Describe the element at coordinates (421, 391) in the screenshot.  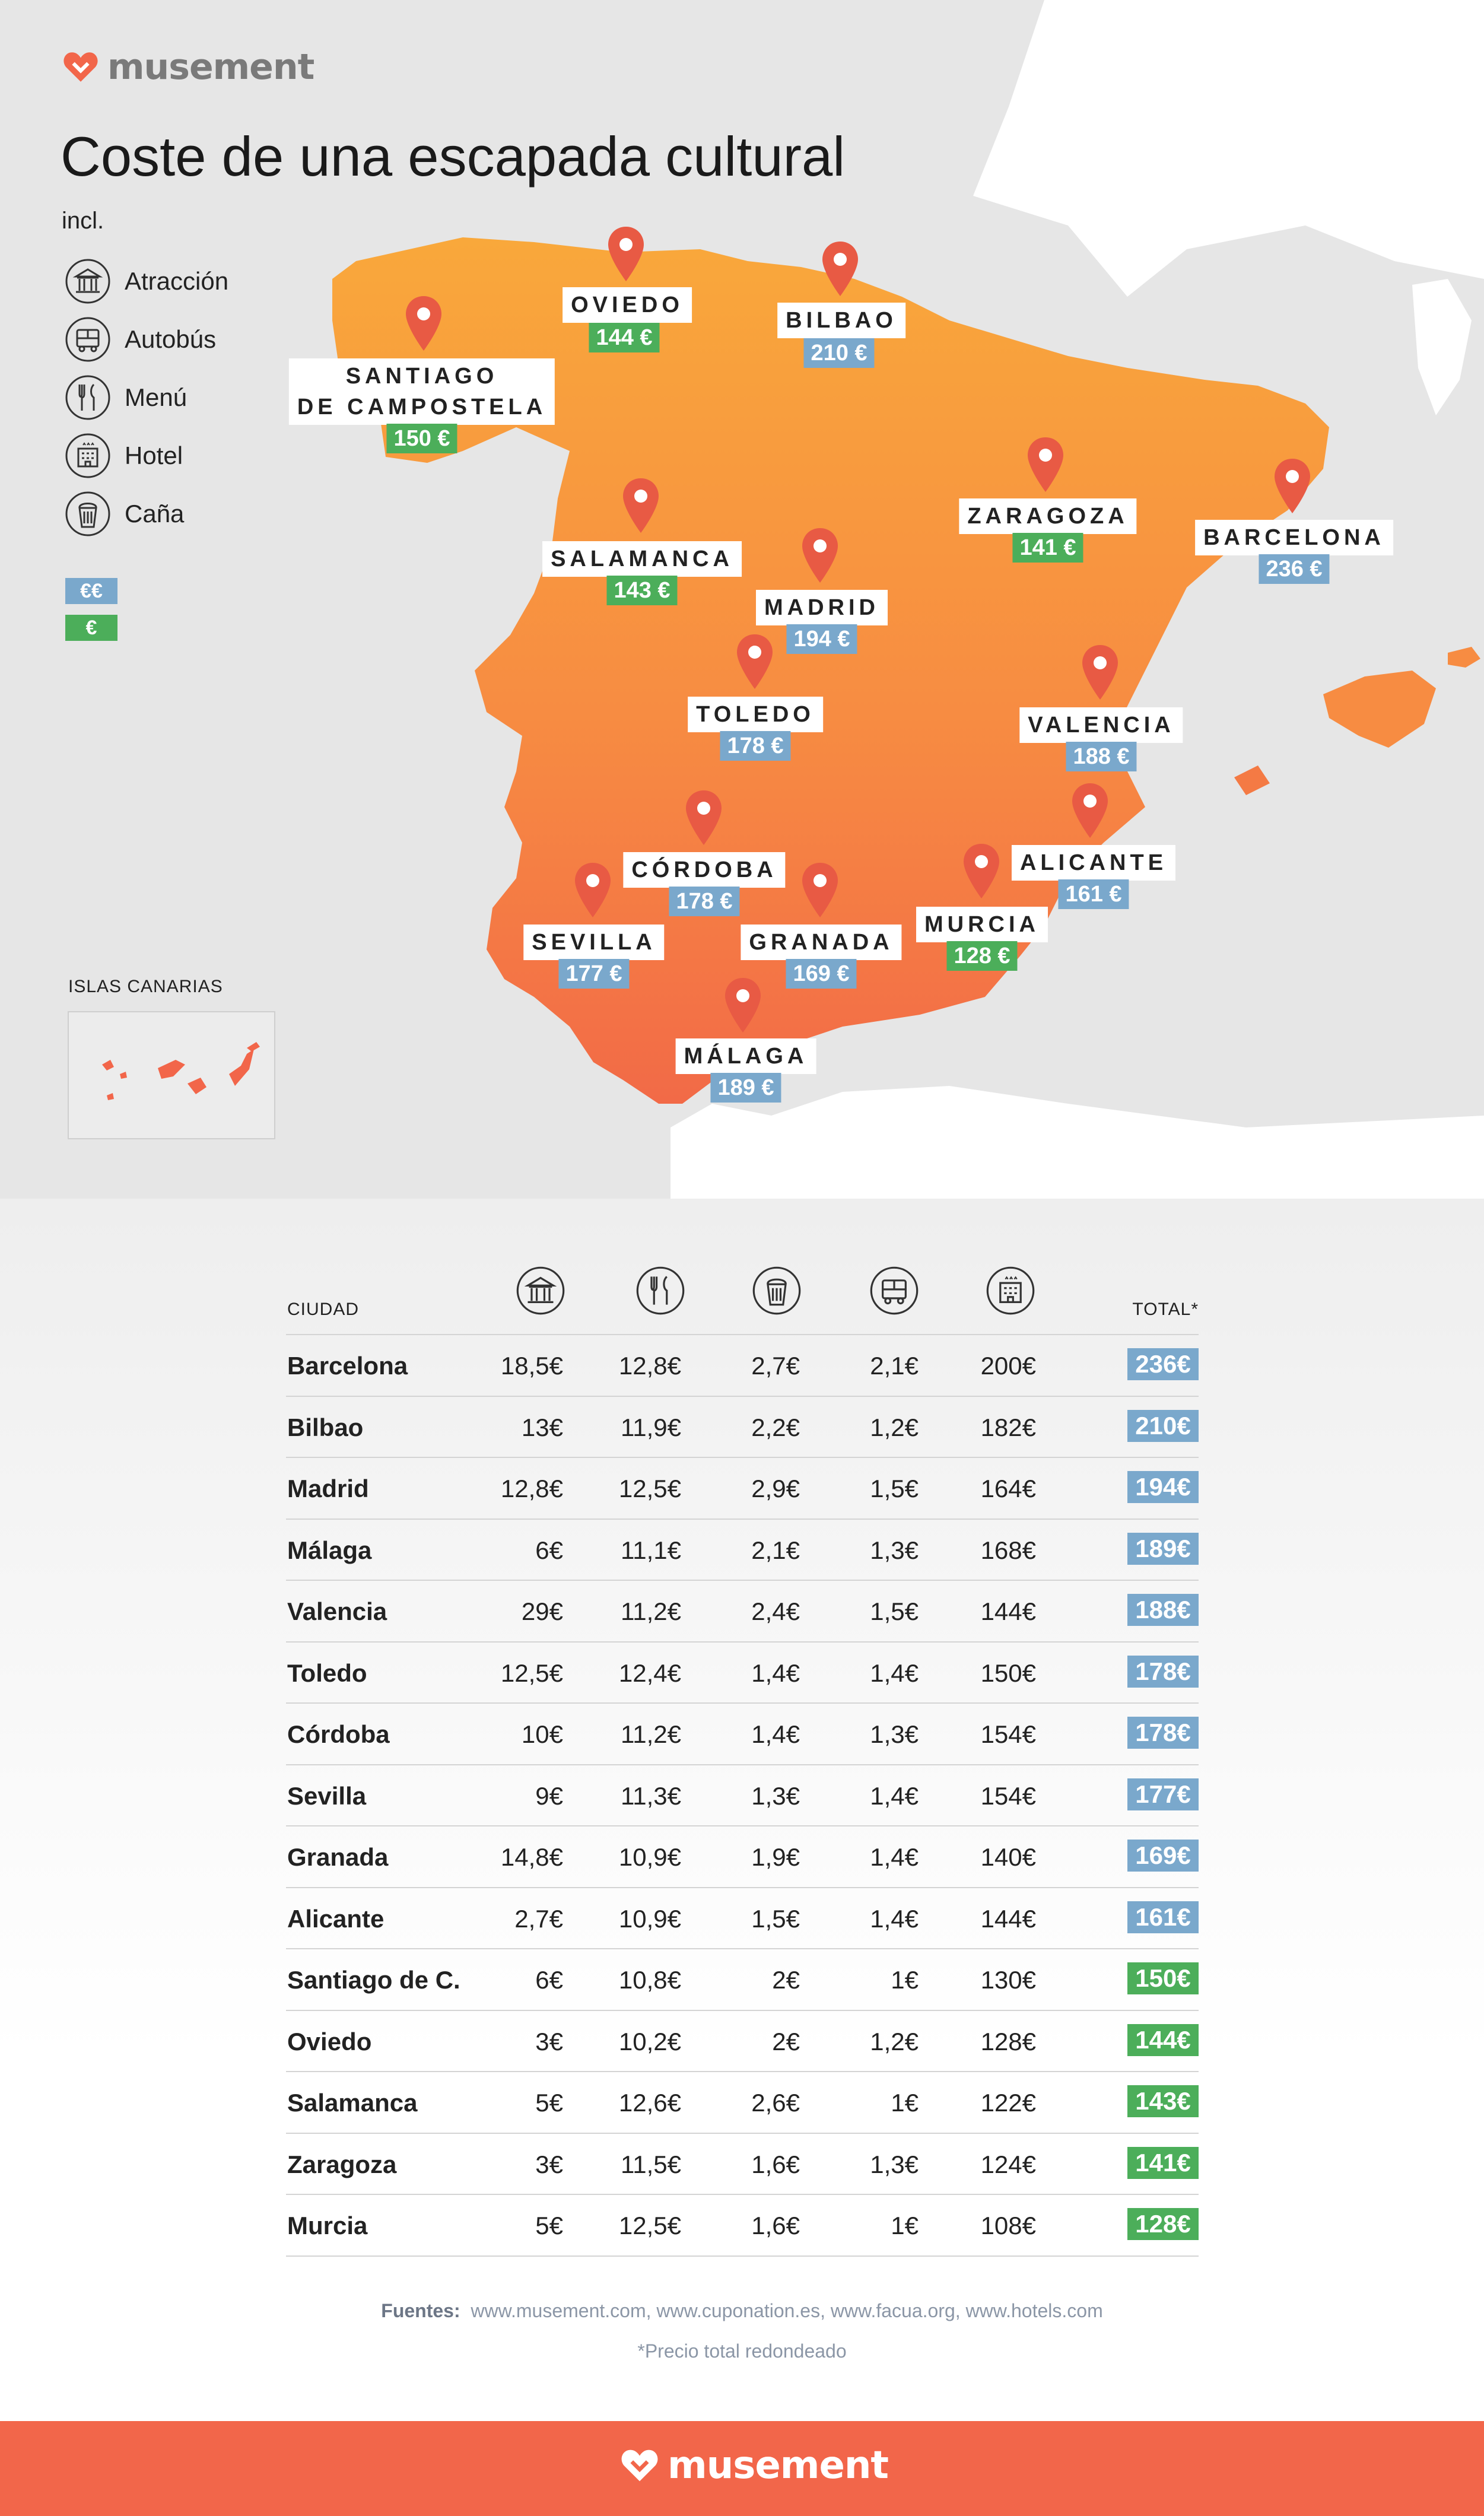
I see `city-label-santiago: SANTIAGO DE CAMPOSTELA` at that location.